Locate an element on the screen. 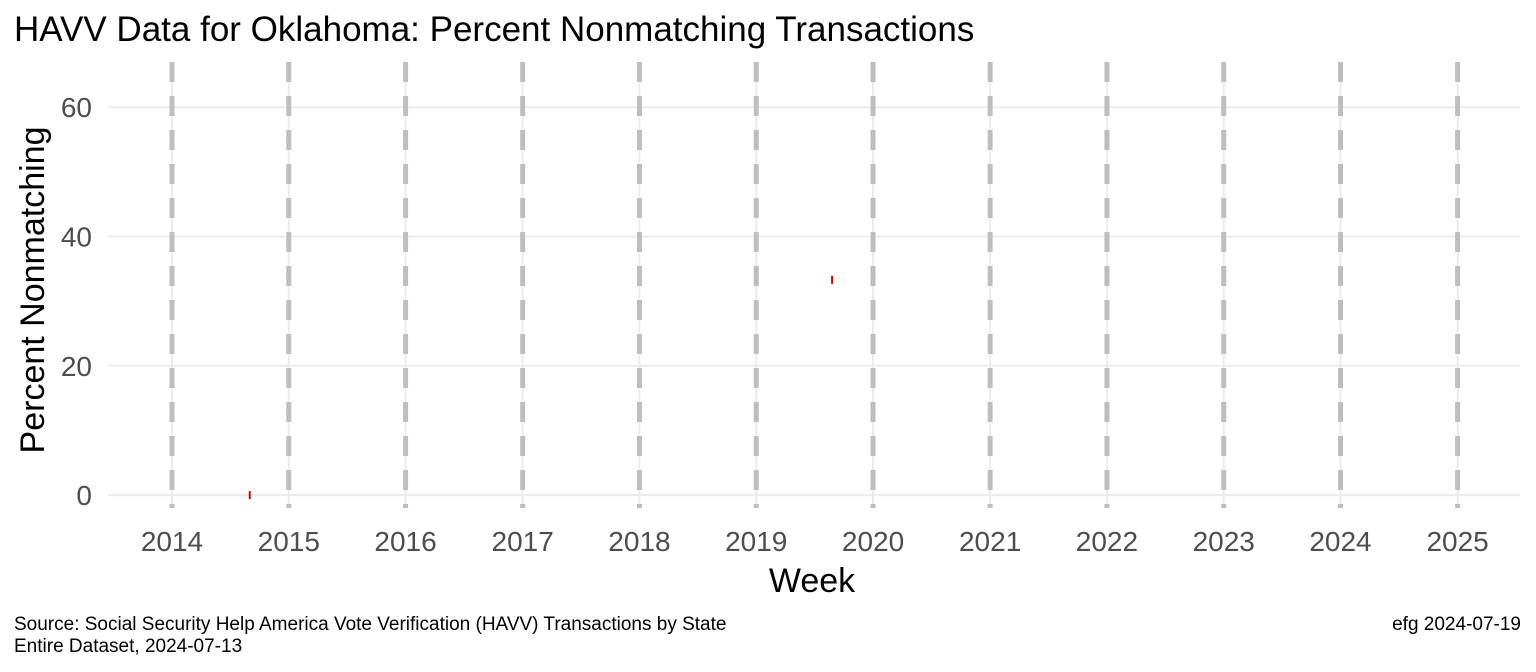  x-tick-label: 2024 is located at coordinates (1340, 541).